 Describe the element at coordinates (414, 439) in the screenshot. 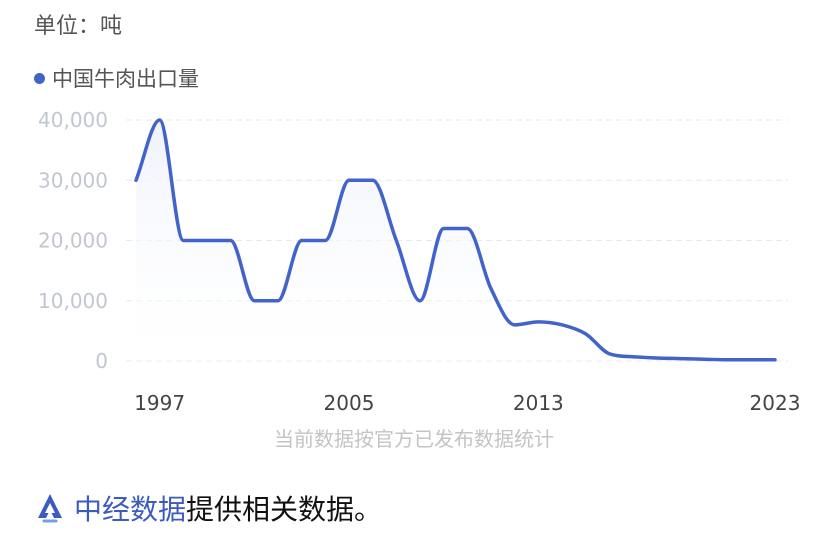

I see `data-note: 当前数据按官方已发布数据统计` at that location.